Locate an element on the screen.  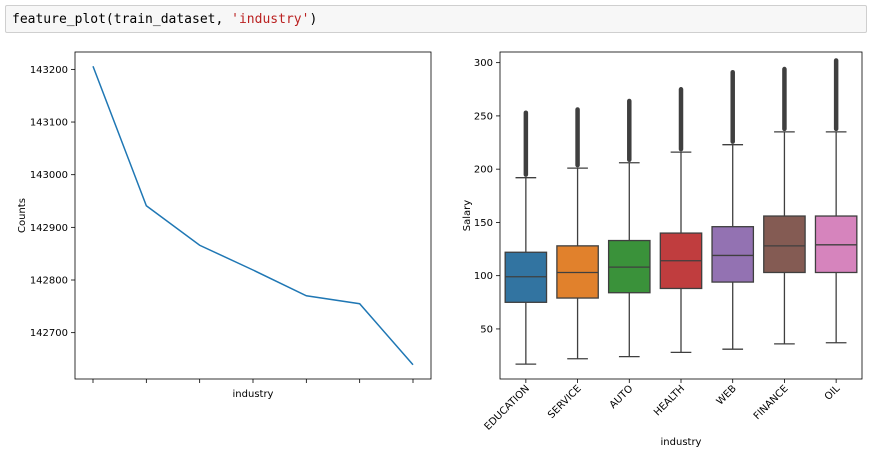
y-tick-label: 150 is located at coordinates (483, 223).